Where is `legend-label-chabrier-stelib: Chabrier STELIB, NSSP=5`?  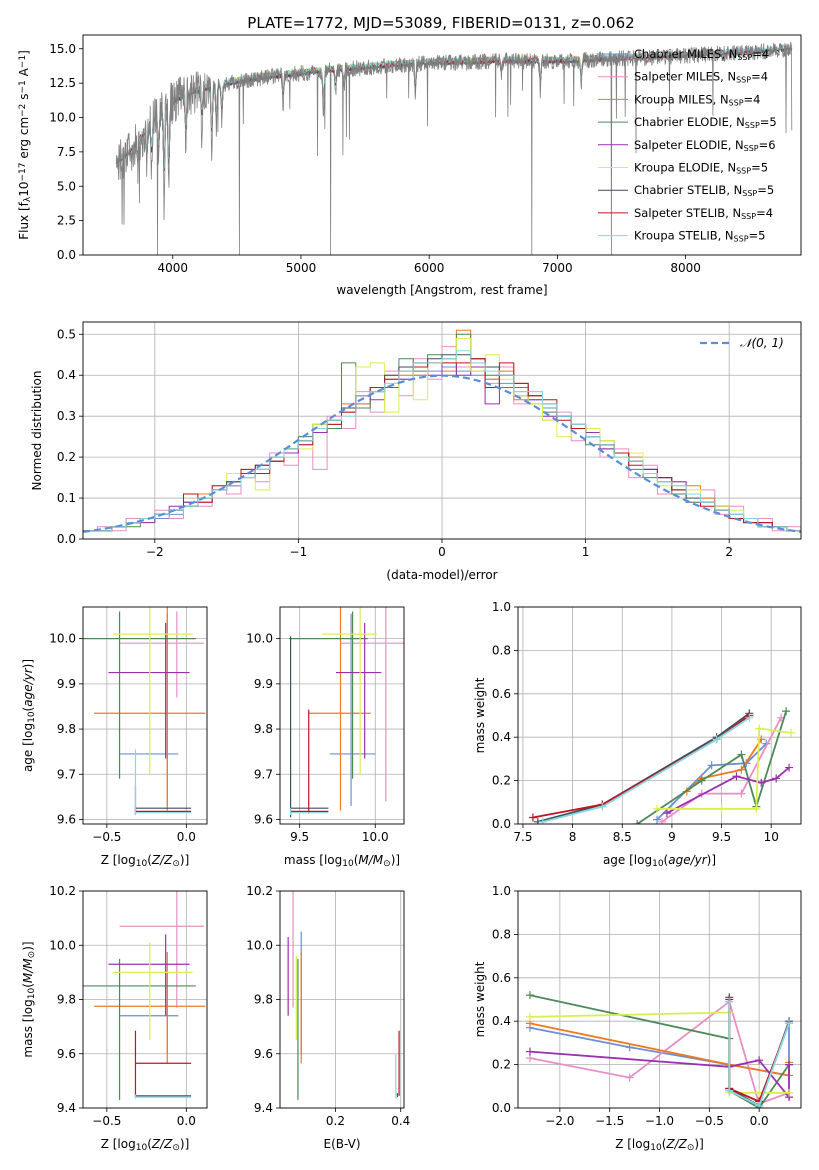 legend-label-chabrier-stelib: Chabrier STELIB, NSSP=5 is located at coordinates (704, 190).